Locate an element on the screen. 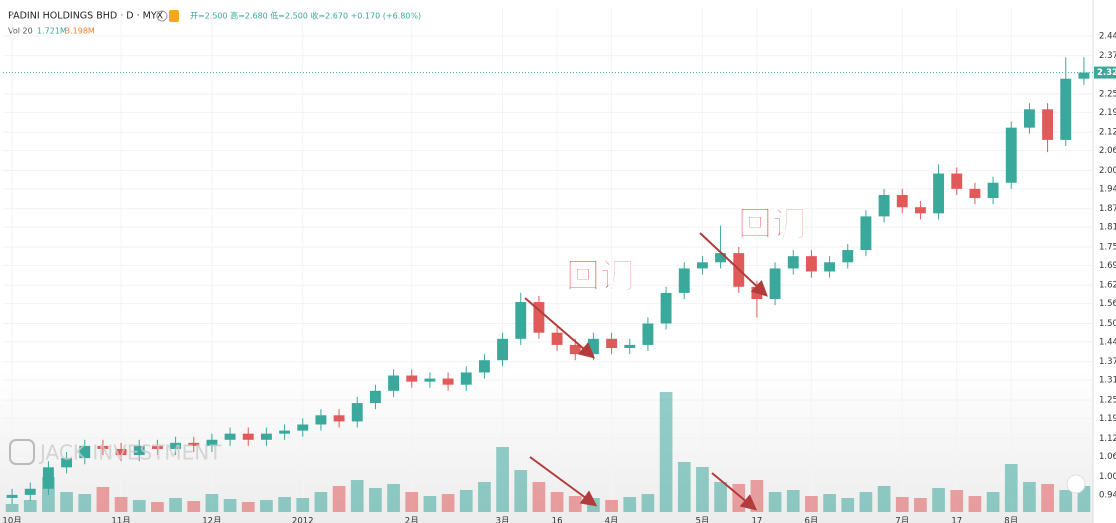 Image resolution: width=1116 pixels, height=523 pixels. x-tick-label: 2012 is located at coordinates (303, 520).